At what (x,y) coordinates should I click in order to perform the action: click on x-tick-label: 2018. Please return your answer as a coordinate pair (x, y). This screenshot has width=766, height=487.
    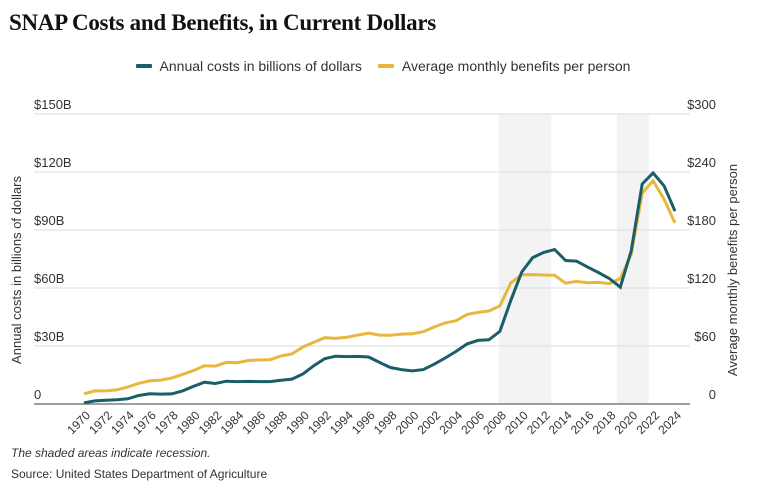
    Looking at the image, I should click on (604, 422).